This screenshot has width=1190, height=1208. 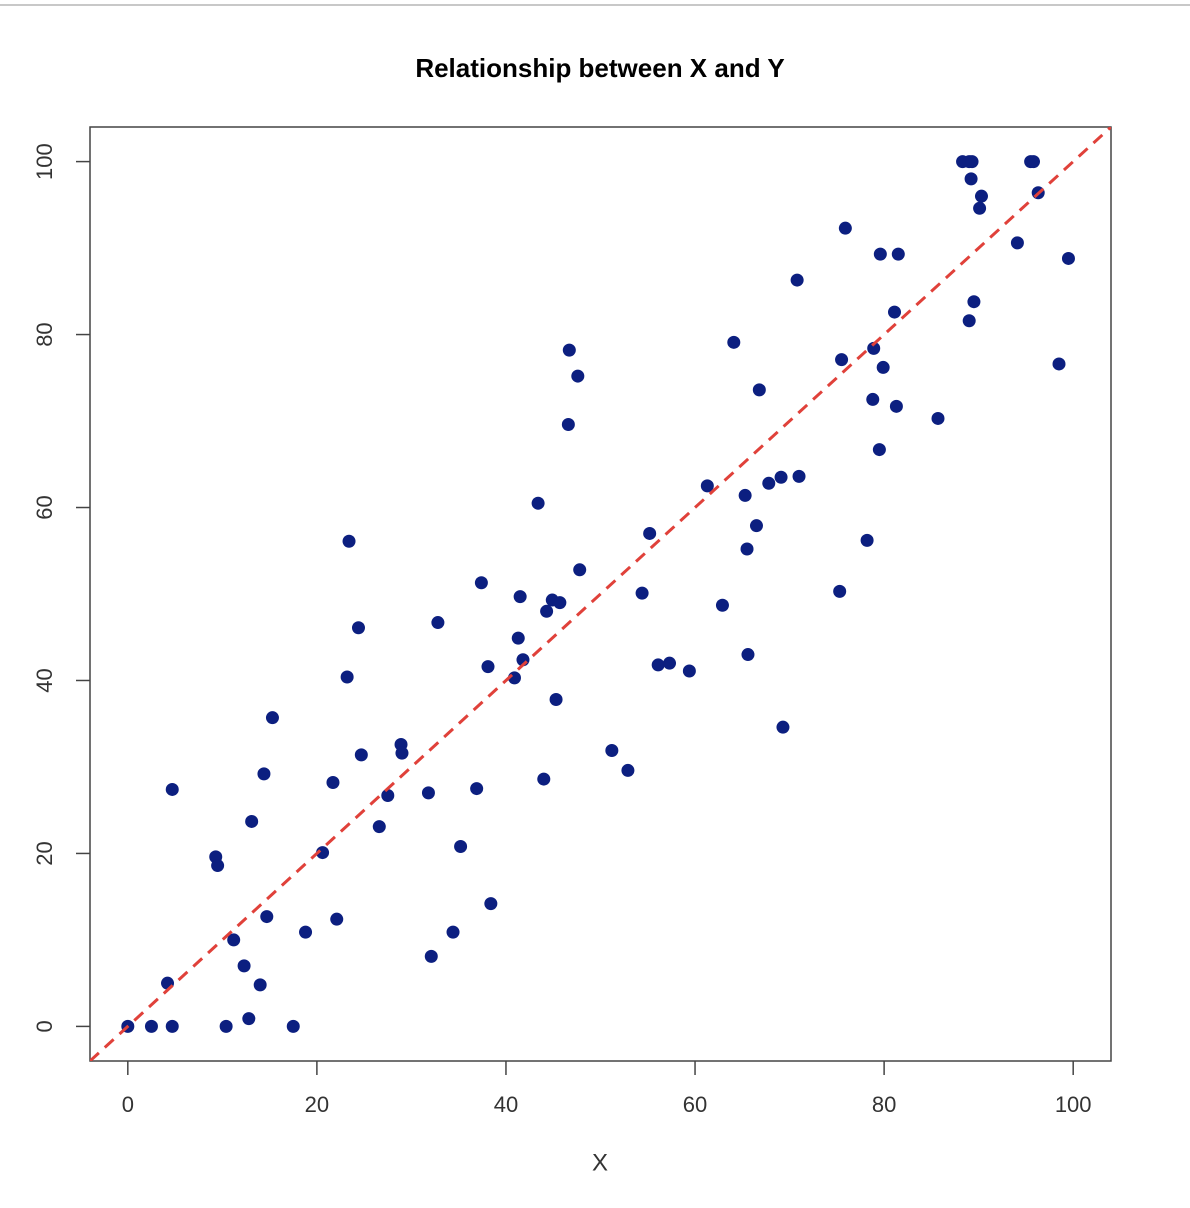 I want to click on x-tick-label: 0, so click(x=128, y=1104).